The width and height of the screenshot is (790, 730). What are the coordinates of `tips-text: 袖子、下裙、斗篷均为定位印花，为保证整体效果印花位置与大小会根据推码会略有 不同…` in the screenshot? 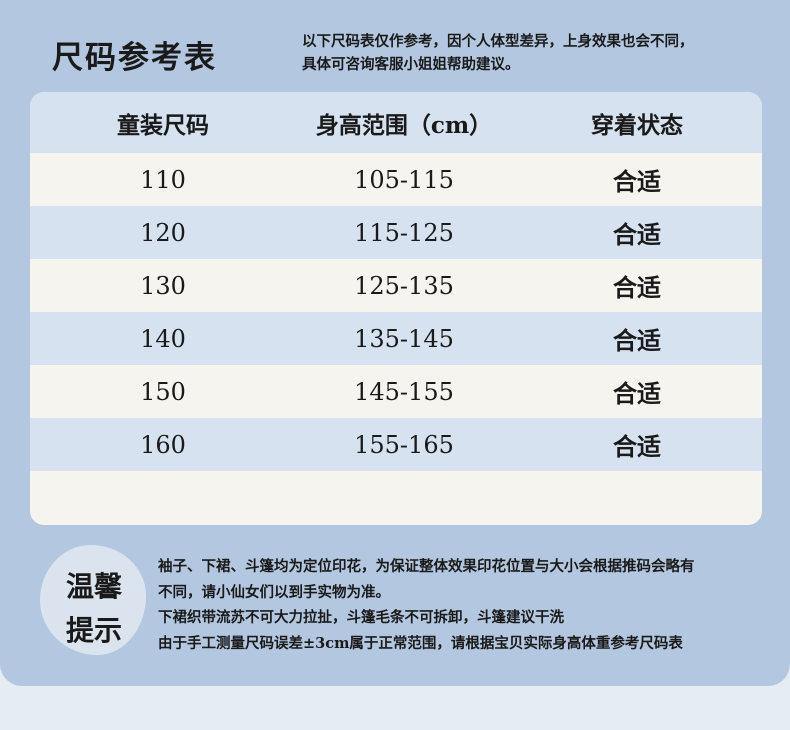 It's located at (426, 605).